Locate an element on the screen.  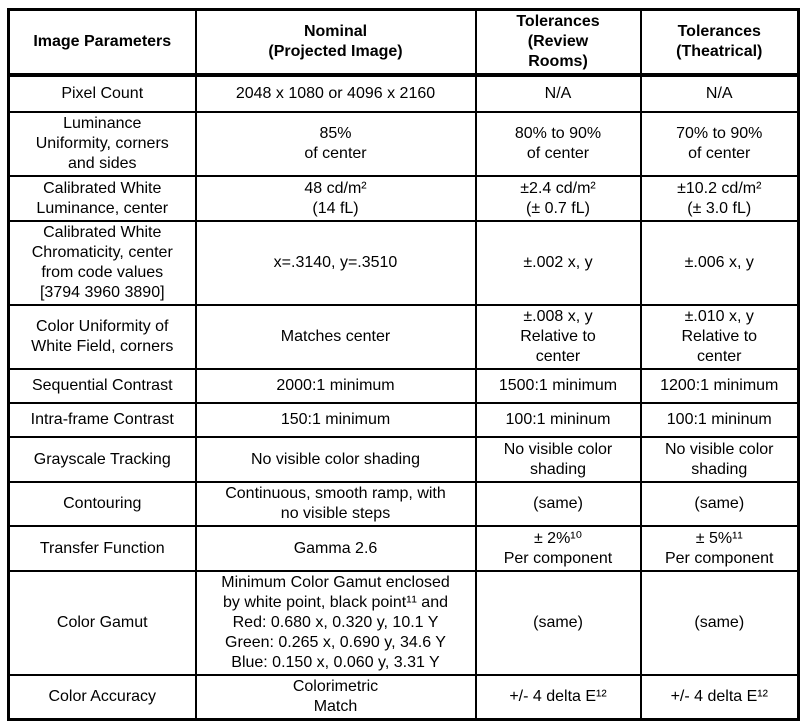
nominal-cell: No visible color shading is located at coordinates (335, 459).